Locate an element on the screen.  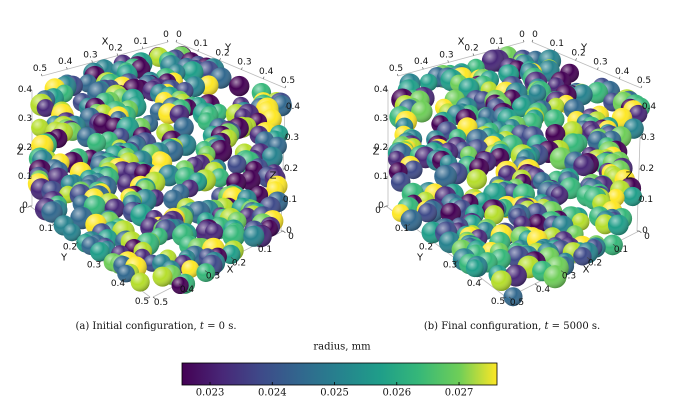
caption-text: = 0 s. is located at coordinates (220, 326).